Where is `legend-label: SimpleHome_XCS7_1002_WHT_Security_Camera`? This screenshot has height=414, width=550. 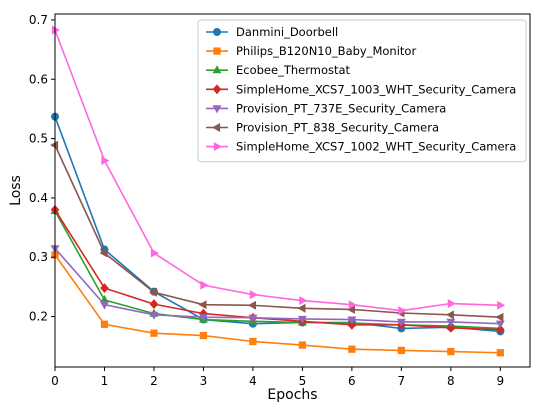 legend-label: SimpleHome_XCS7_1002_WHT_Security_Camera is located at coordinates (376, 147).